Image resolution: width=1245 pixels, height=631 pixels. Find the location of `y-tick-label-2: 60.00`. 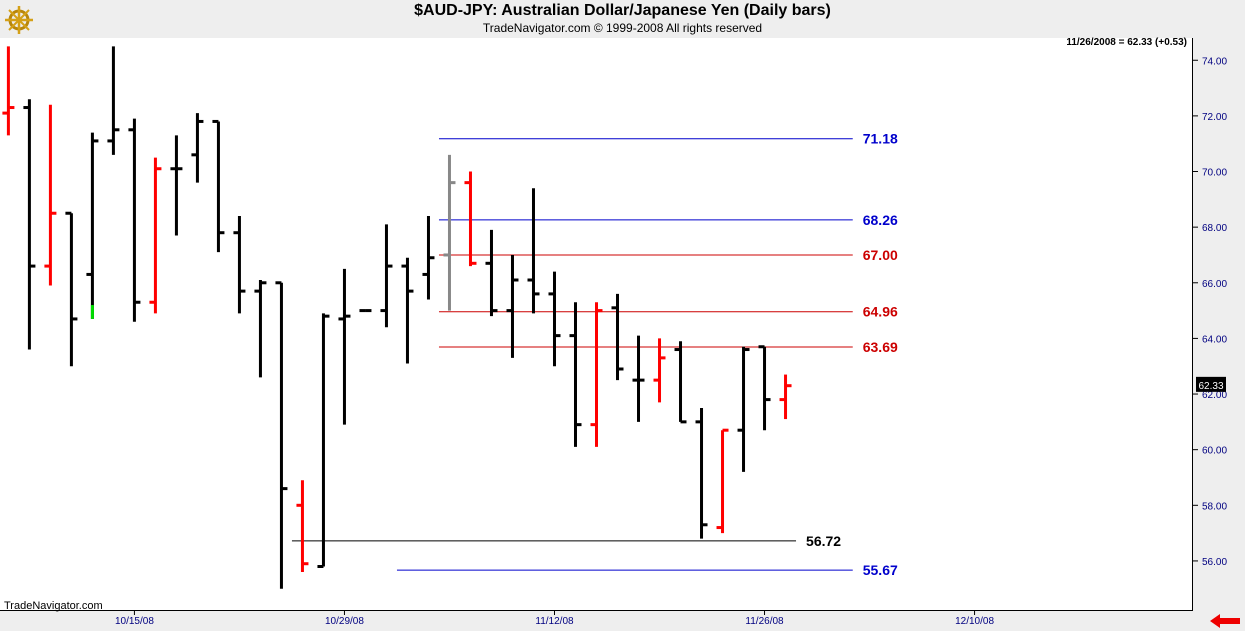

y-tick-label-2: 60.00 is located at coordinates (1214, 451).